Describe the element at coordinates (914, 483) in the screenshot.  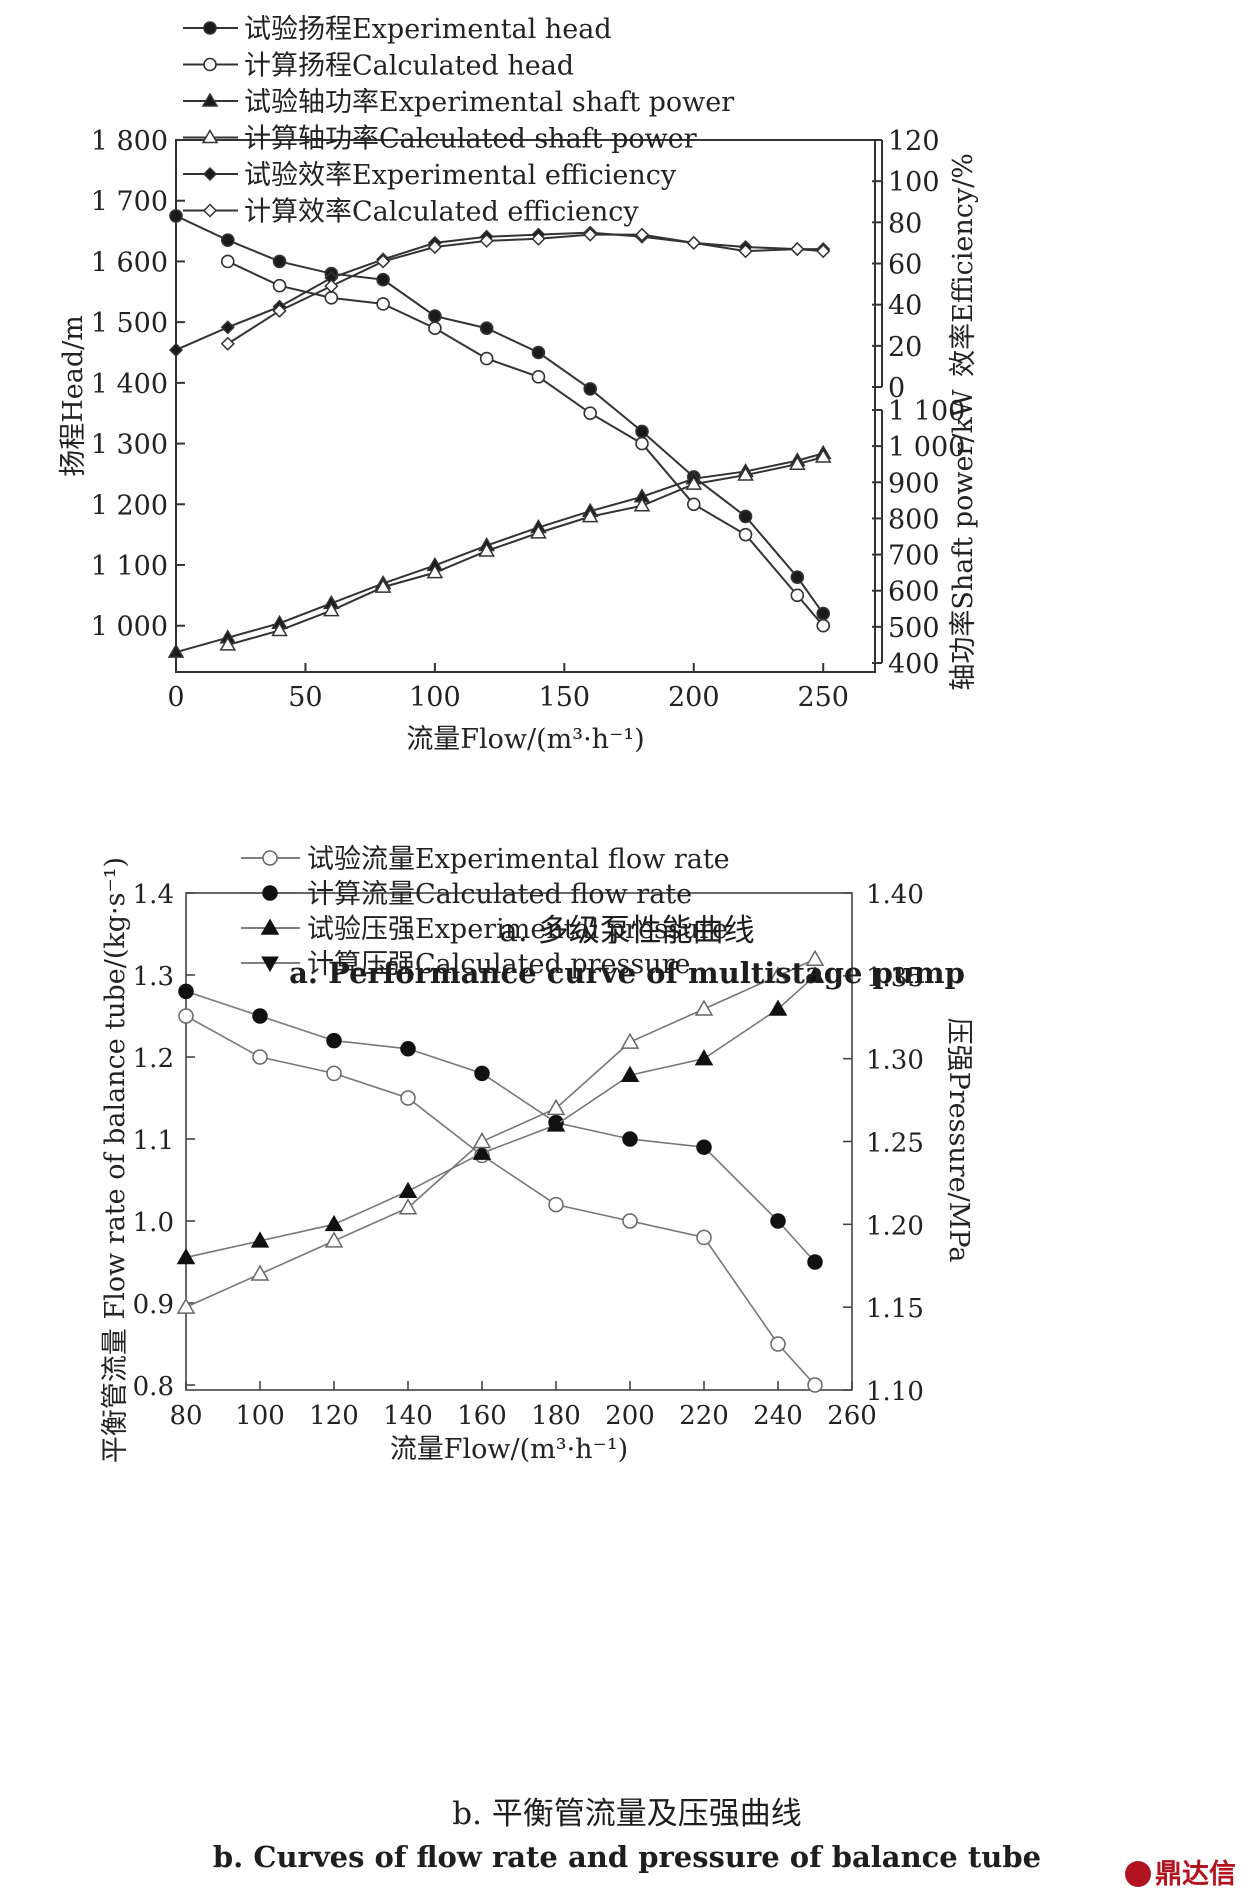
I see `y-tick-label-shaft-power: 900` at that location.